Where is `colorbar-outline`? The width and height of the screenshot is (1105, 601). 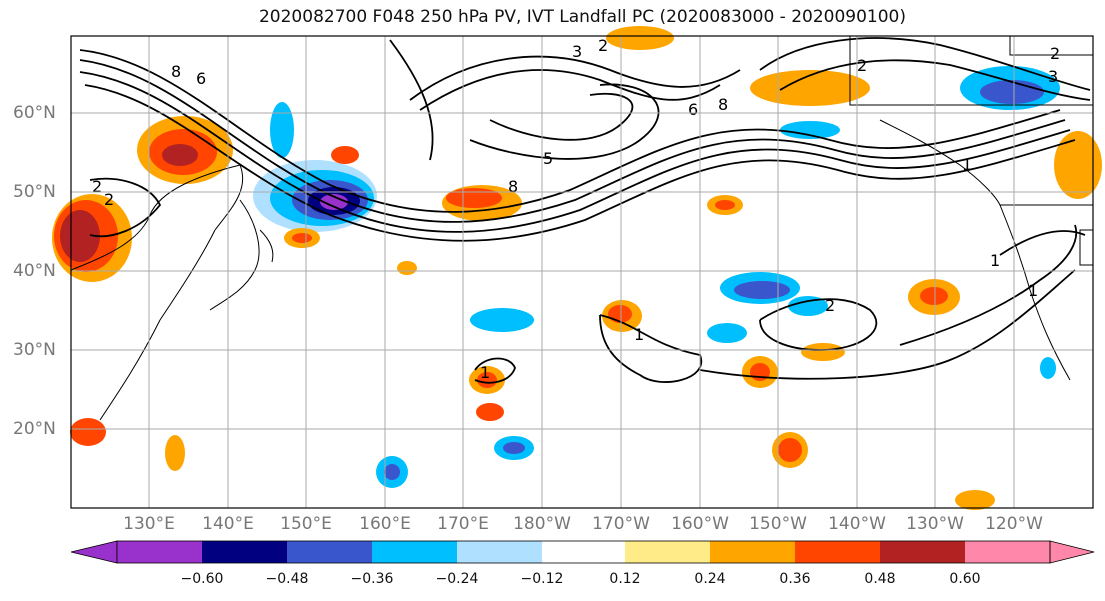 colorbar-outline is located at coordinates (583, 552).